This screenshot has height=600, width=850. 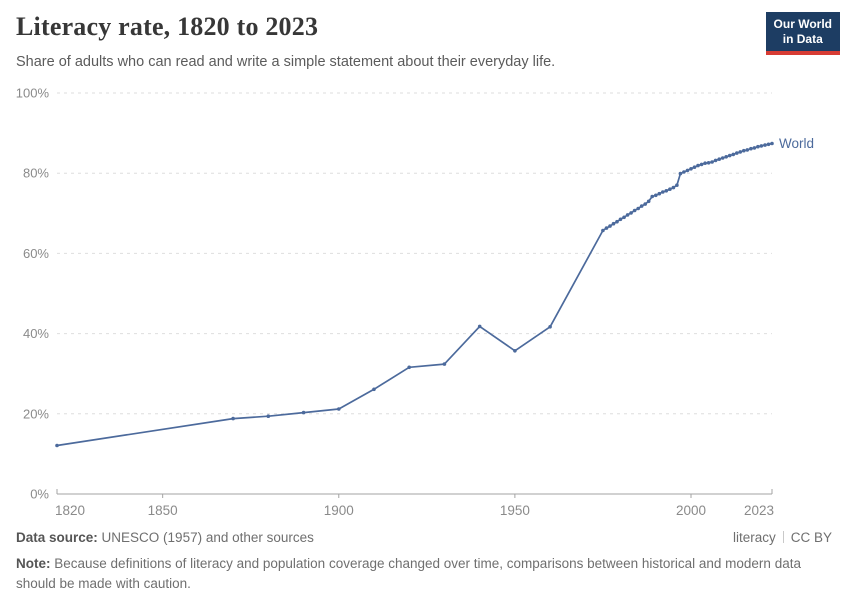 What do you see at coordinates (33, 563) in the screenshot?
I see `note-label: Note:` at bounding box center [33, 563].